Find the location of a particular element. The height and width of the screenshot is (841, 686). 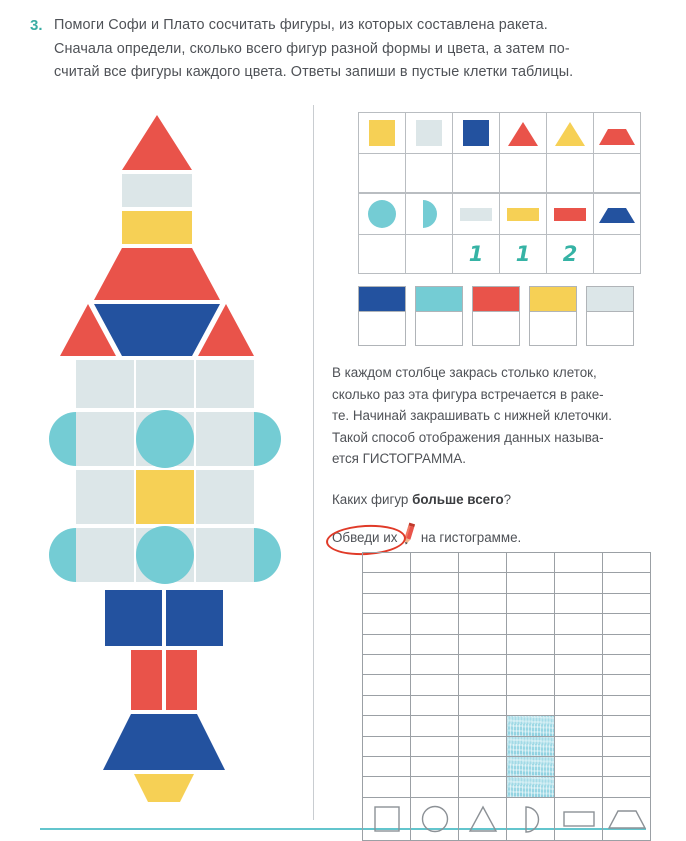

histogram-row is located at coordinates (506, 726).